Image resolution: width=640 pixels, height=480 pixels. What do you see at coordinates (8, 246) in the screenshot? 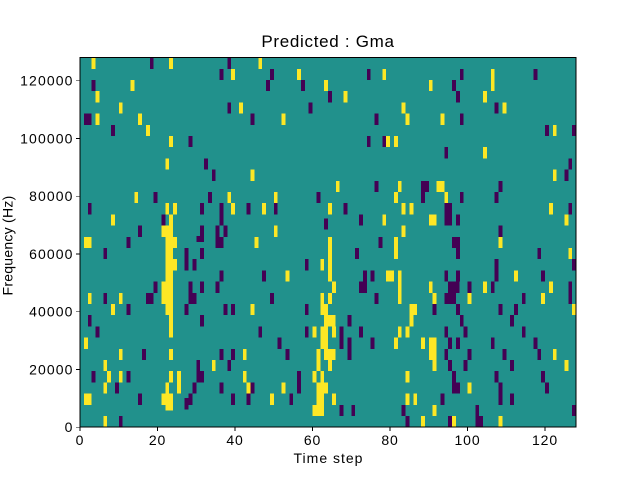
I see `svg-text: Frequency (Hz)` at bounding box center [8, 246].